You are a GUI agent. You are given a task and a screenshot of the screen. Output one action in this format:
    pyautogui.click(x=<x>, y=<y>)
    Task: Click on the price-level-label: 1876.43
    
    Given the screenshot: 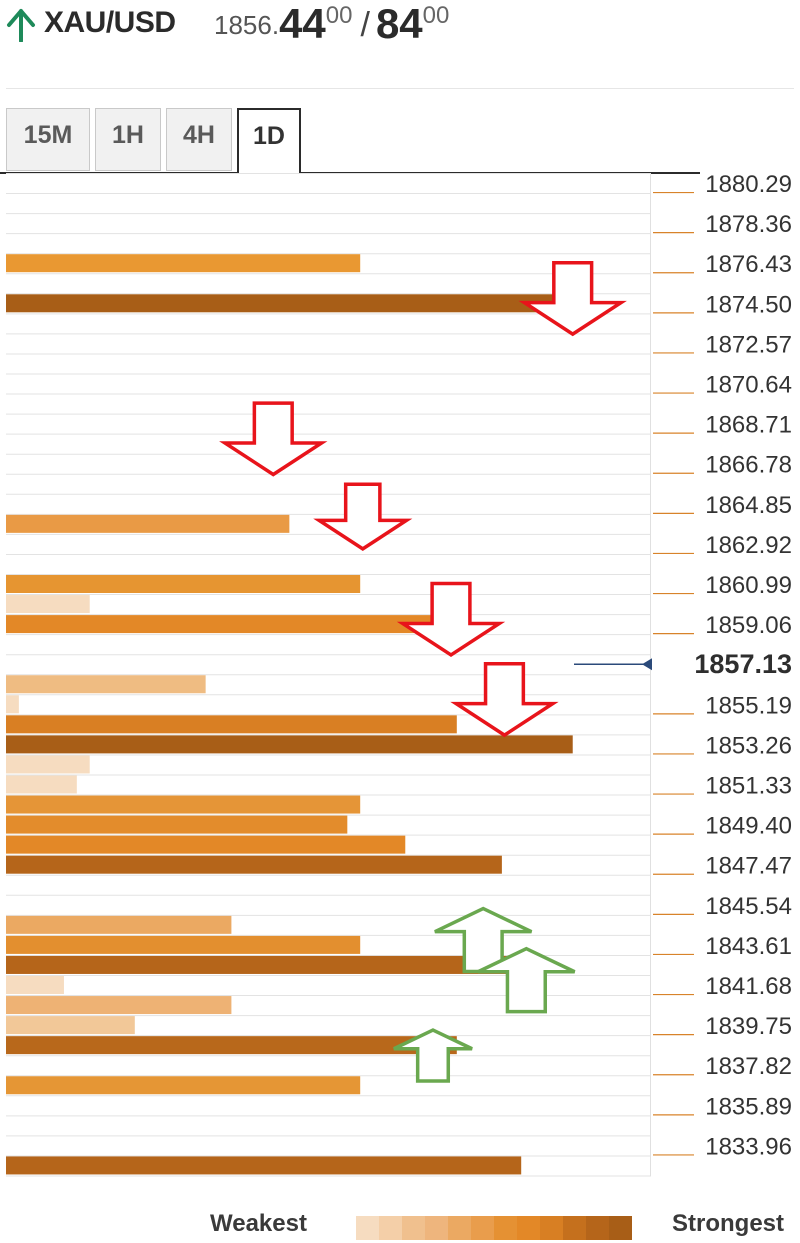 What is the action you would take?
    pyautogui.click(x=748, y=264)
    